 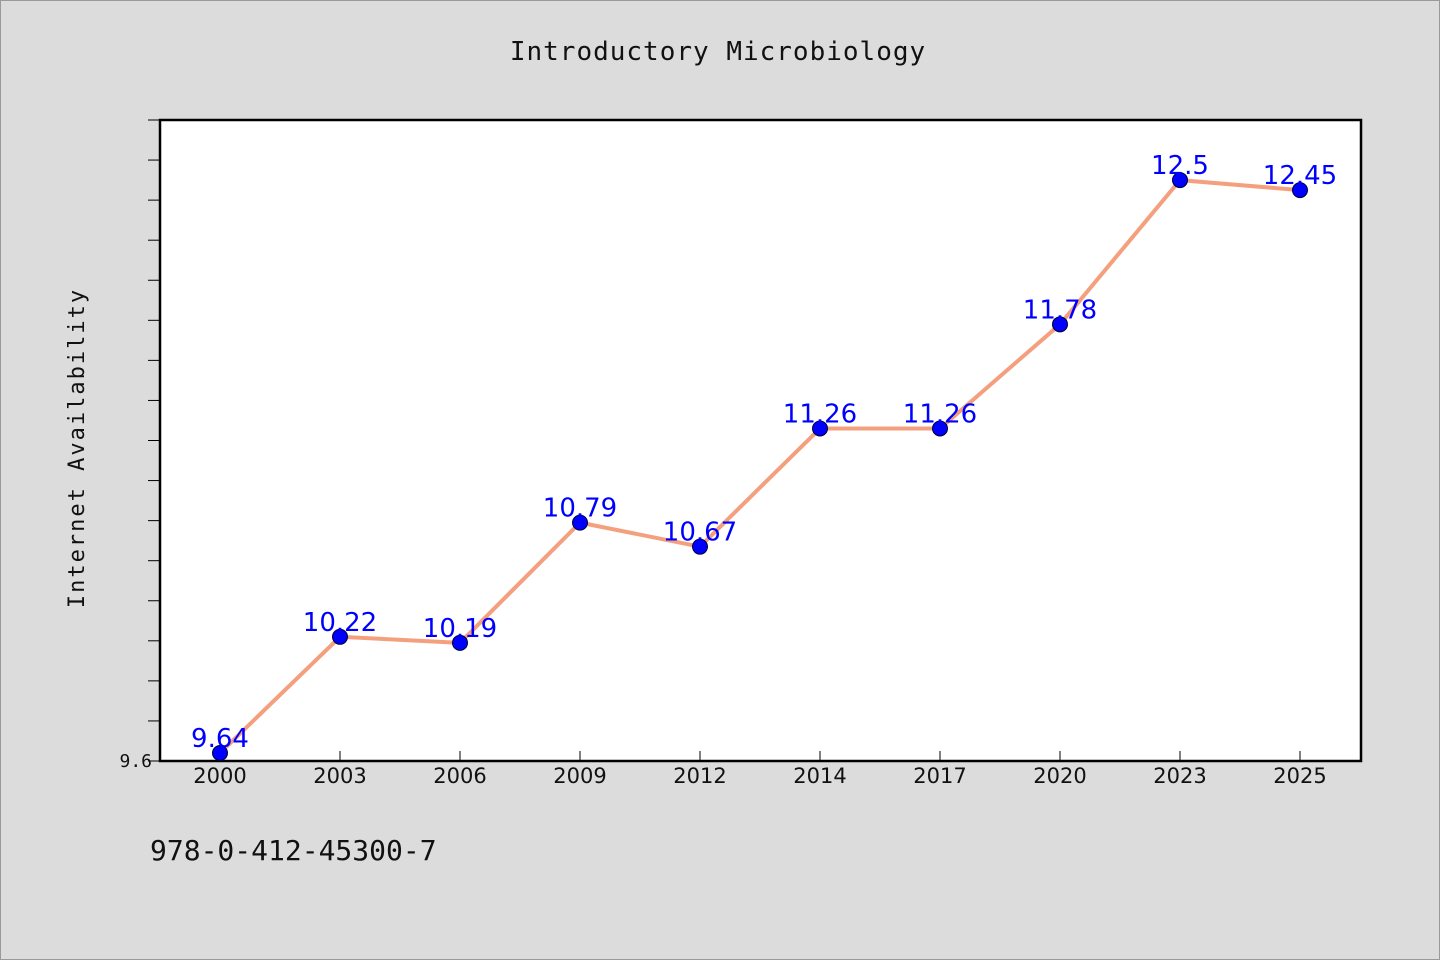 What do you see at coordinates (459, 776) in the screenshot?
I see `x-tick-label: 2006` at bounding box center [459, 776].